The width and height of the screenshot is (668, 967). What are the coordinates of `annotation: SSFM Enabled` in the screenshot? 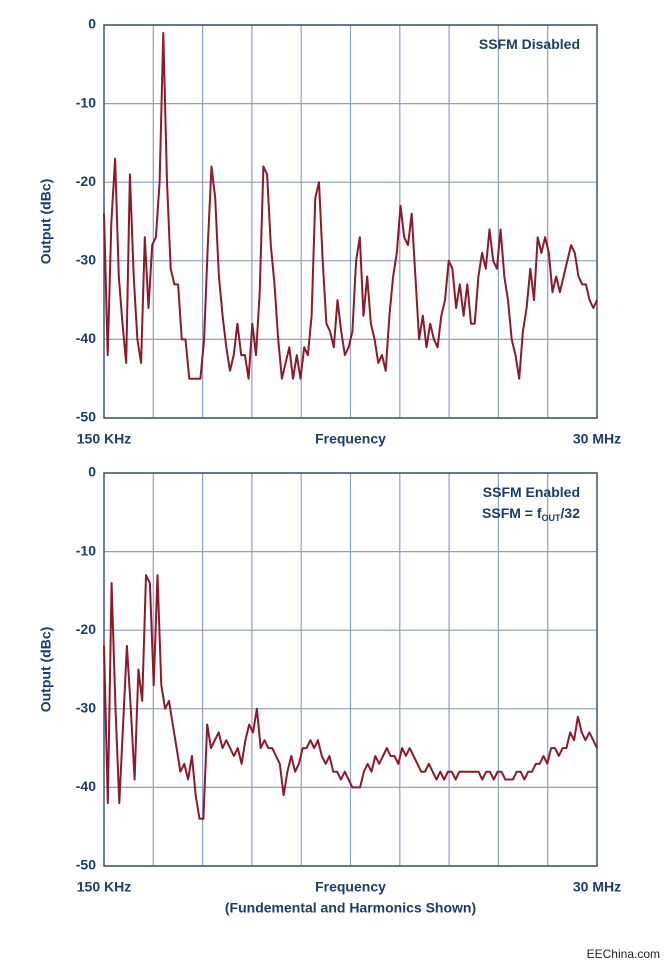 It's located at (531, 492).